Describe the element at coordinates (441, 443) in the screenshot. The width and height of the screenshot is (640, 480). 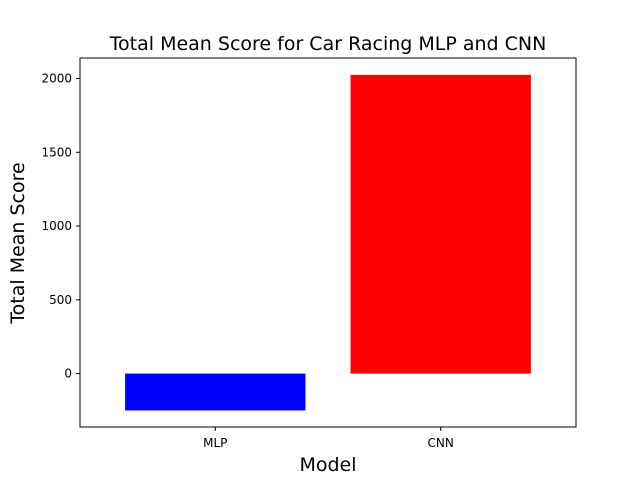
I see `x-tick-label: CNN` at that location.